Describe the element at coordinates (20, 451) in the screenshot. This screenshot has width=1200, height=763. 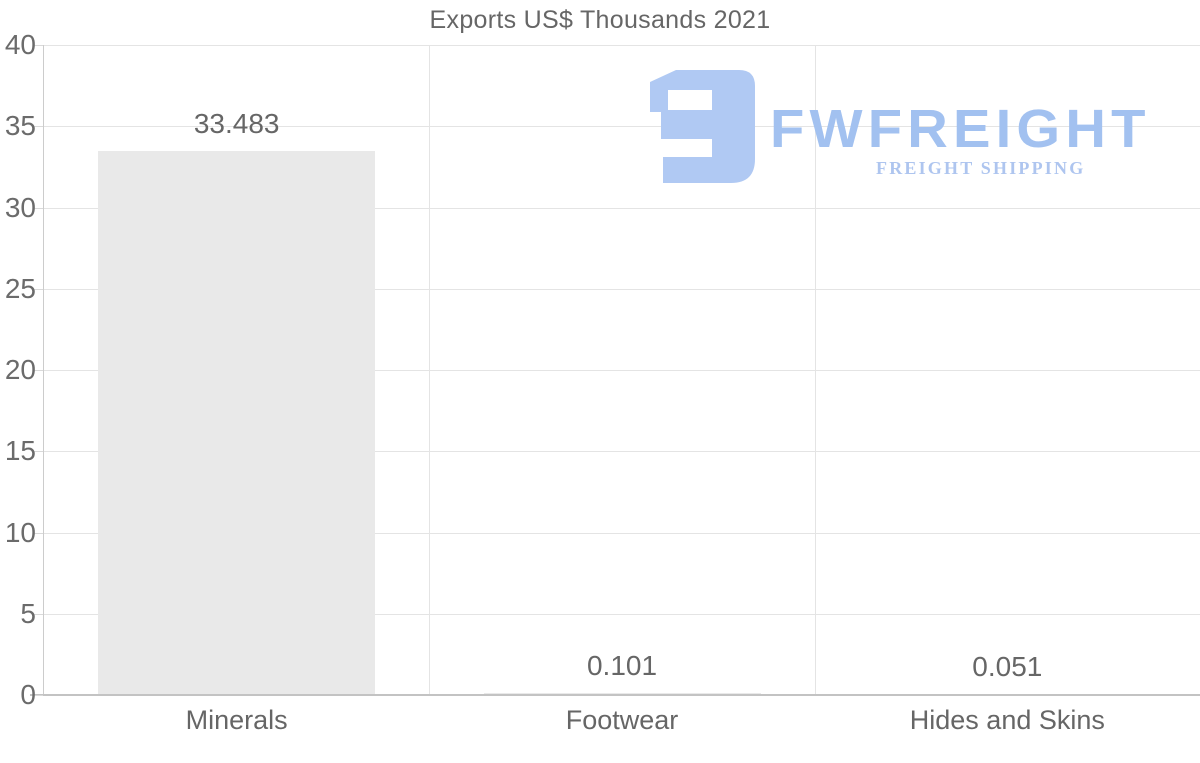
I see `y-tick-label-15: 15` at that location.